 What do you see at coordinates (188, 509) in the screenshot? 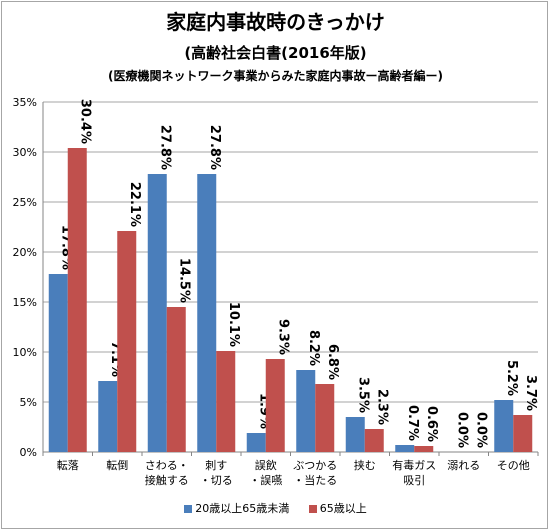
I see `legend-swatch-series1` at bounding box center [188, 509].